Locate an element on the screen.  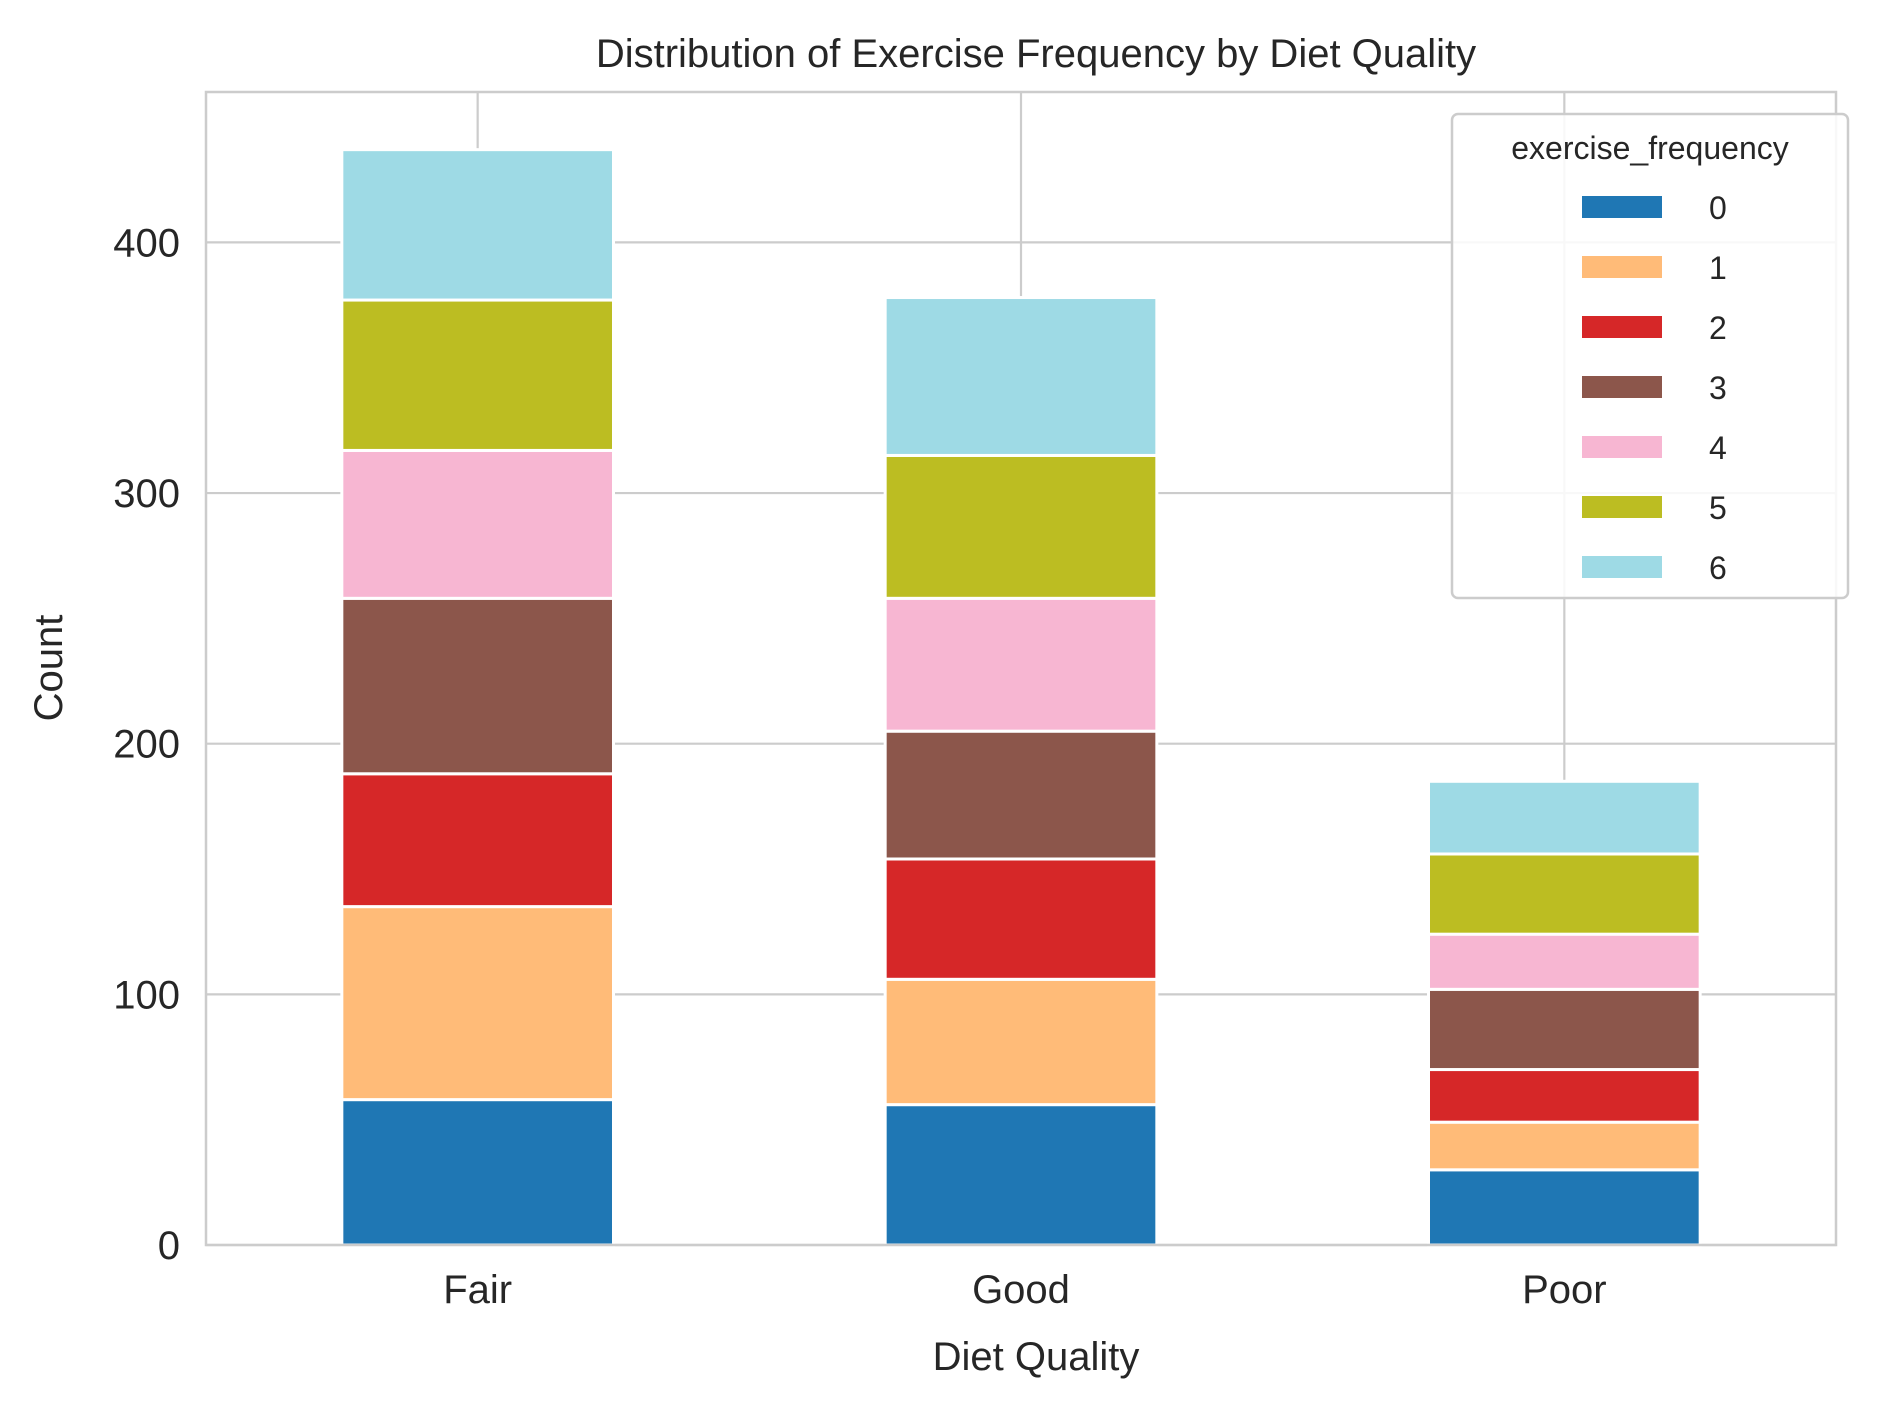
legend-label: 6 is located at coordinates (1718, 568).